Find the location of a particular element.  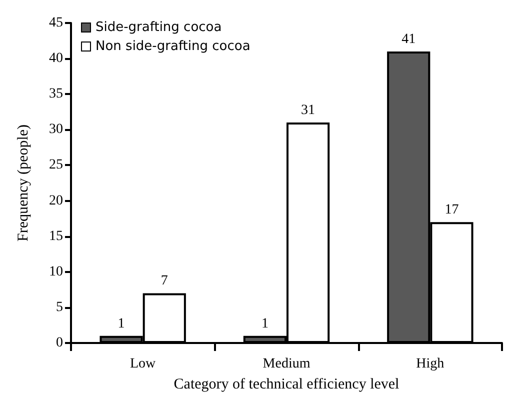

y-tick-label: 40 is located at coordinates (56, 58).